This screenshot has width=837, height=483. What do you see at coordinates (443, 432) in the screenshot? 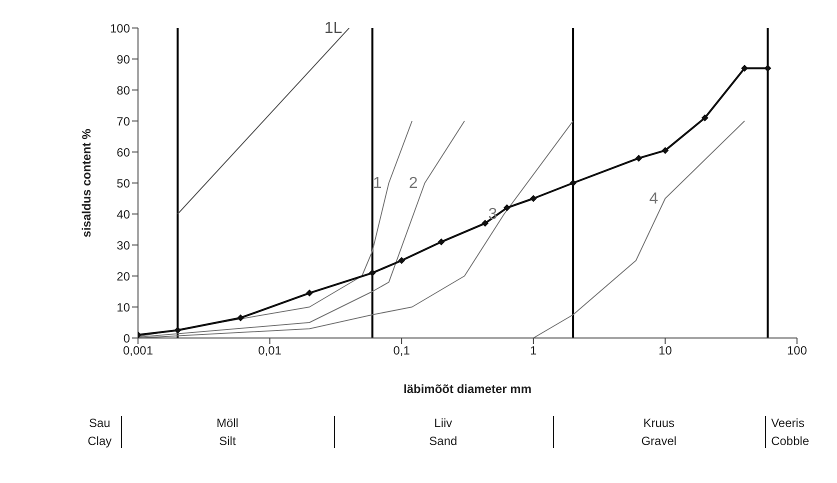
I see `text: Liiv Sand` at bounding box center [443, 432].